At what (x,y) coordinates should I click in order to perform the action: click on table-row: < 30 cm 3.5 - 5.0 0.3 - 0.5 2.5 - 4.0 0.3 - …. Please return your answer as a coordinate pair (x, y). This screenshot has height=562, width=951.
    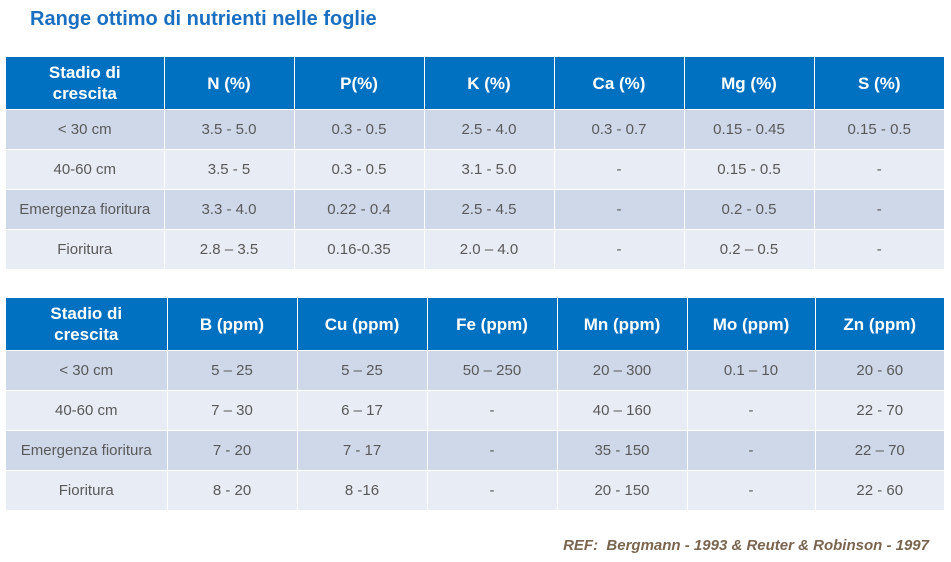
    Looking at the image, I should click on (475, 129).